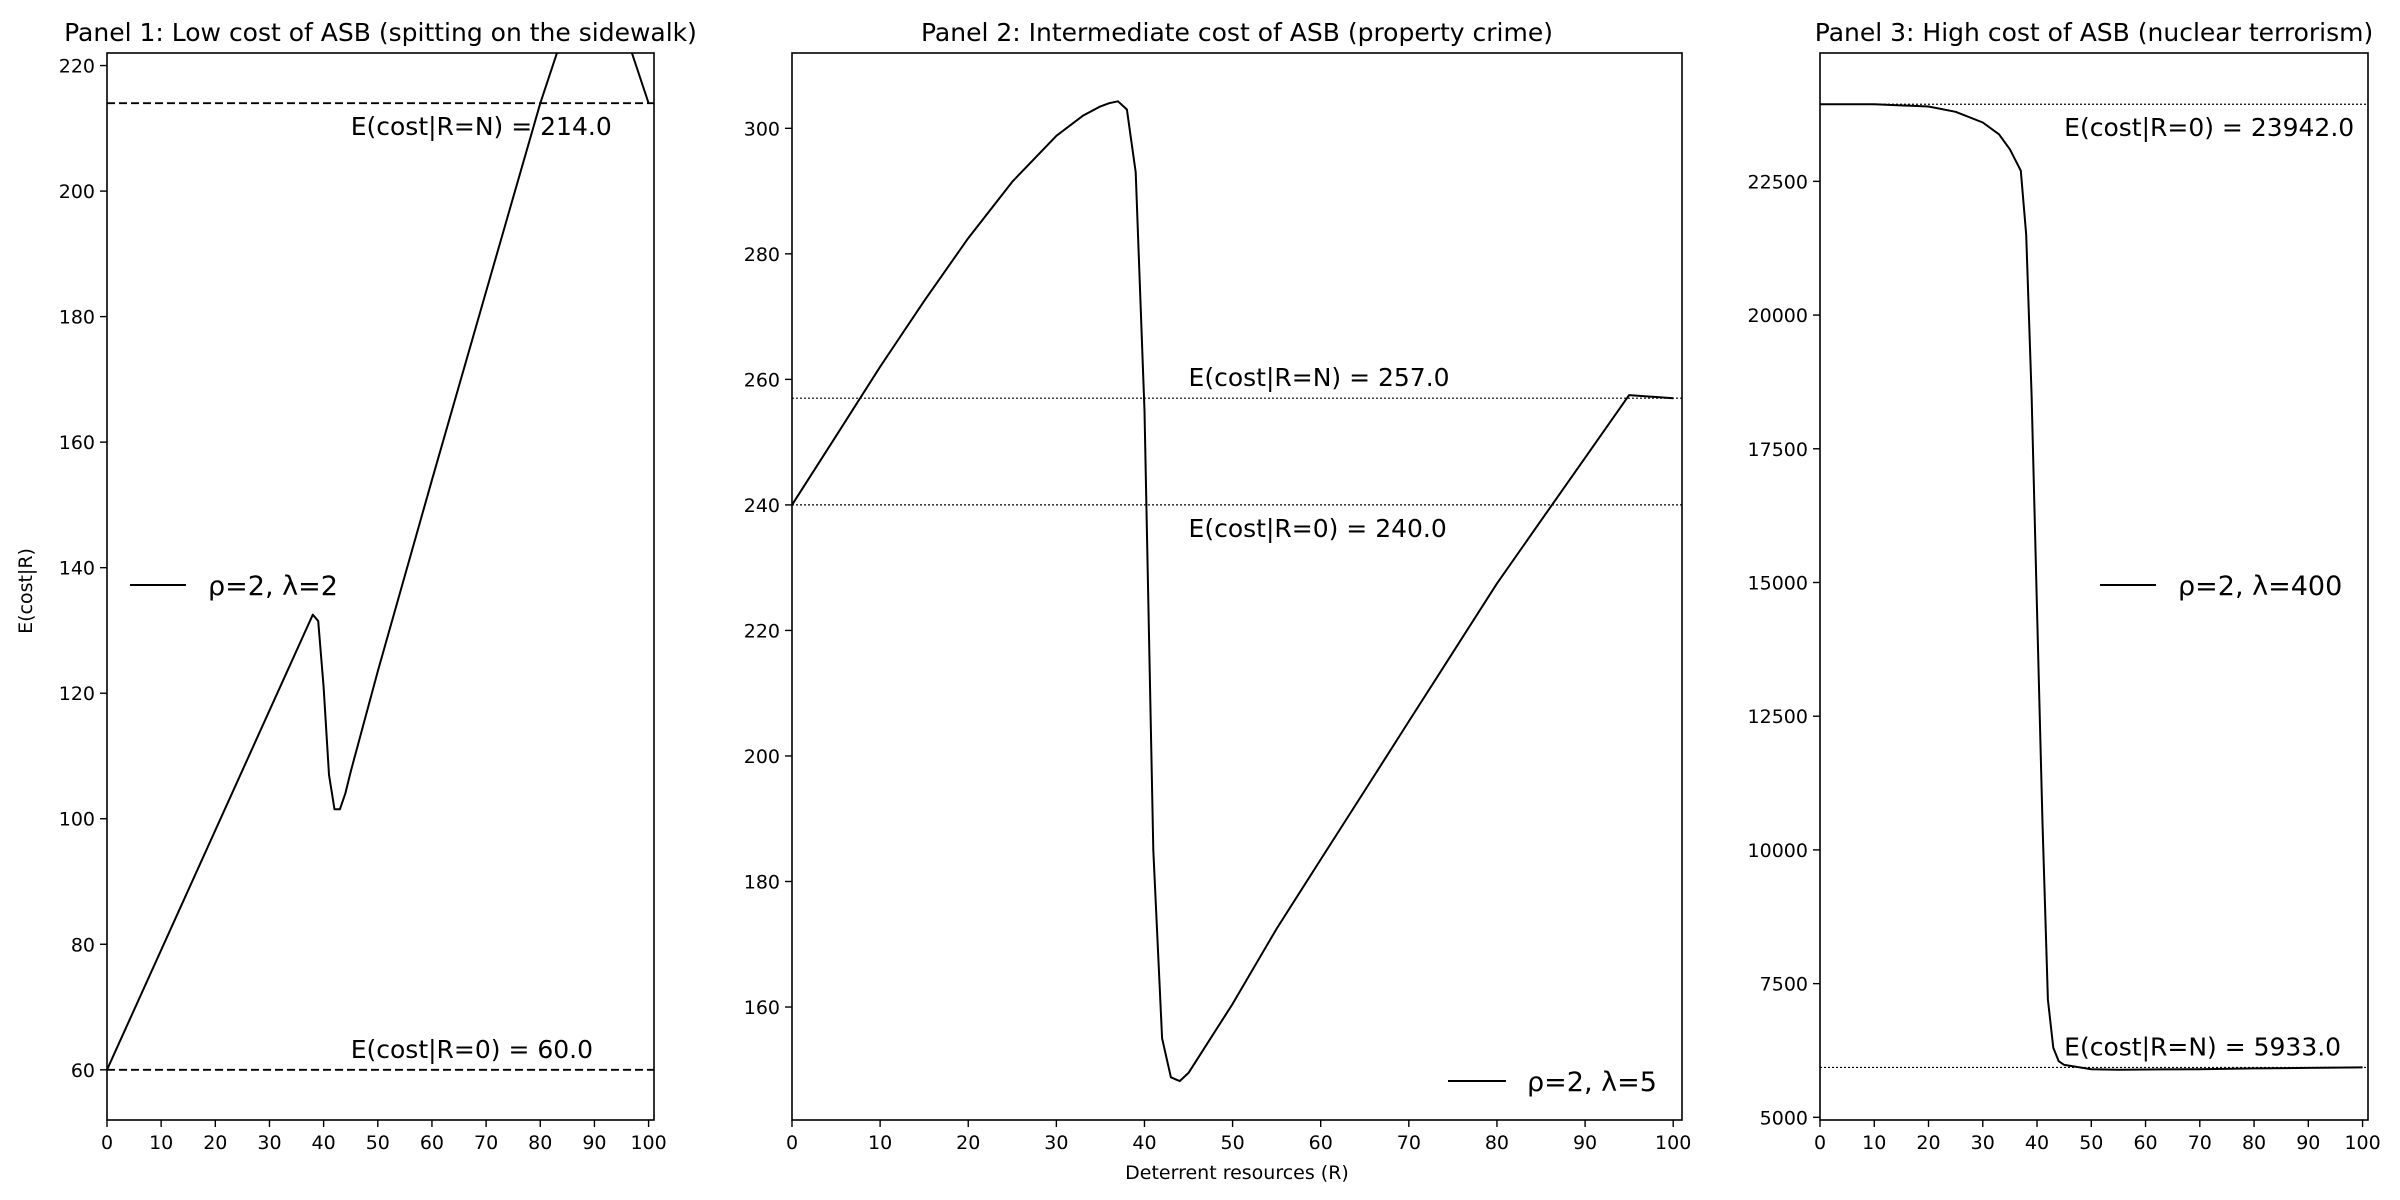  Describe the element at coordinates (2091, 1143) in the screenshot. I see `panel-3-x-tick-label-50: 50` at that location.